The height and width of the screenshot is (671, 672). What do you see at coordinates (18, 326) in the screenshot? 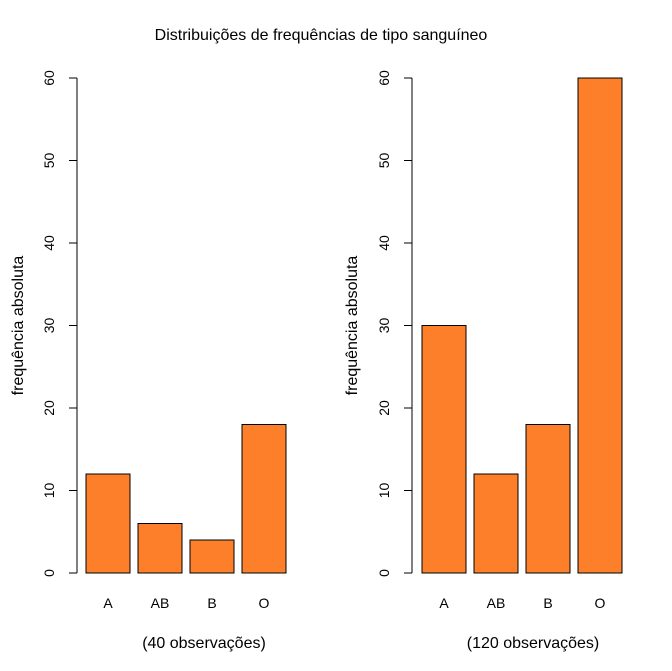
I see `chart-0-y-axis-label: frequência absoluta` at bounding box center [18, 326].